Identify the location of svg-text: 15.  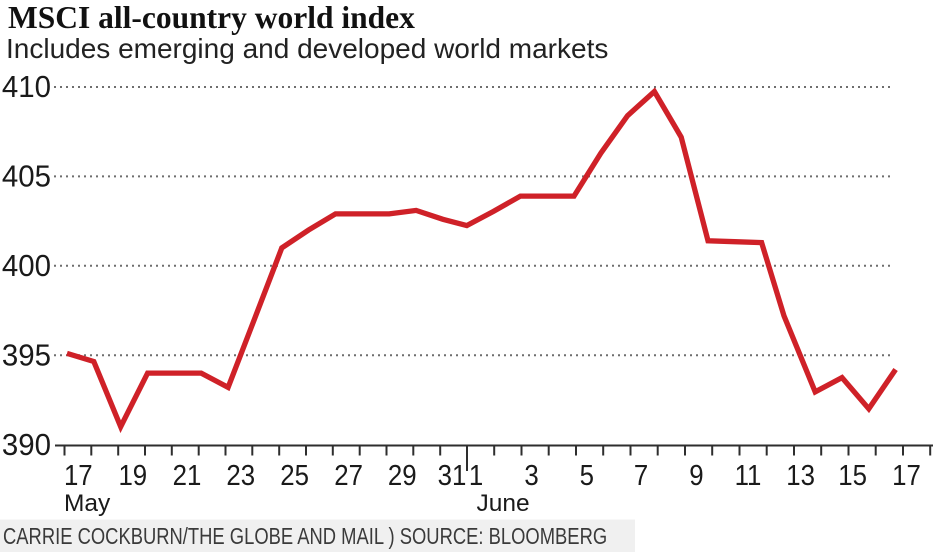
(852, 475).